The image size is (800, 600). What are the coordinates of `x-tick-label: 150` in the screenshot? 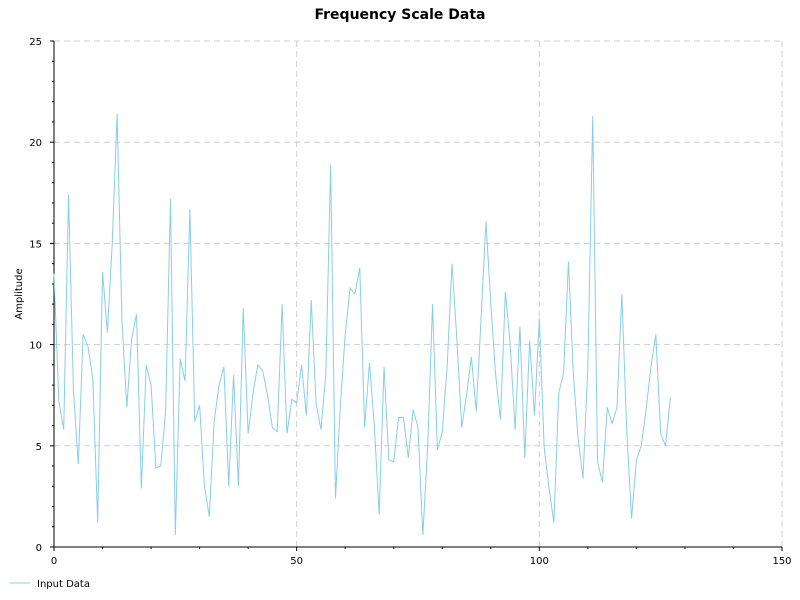 It's located at (781, 561).